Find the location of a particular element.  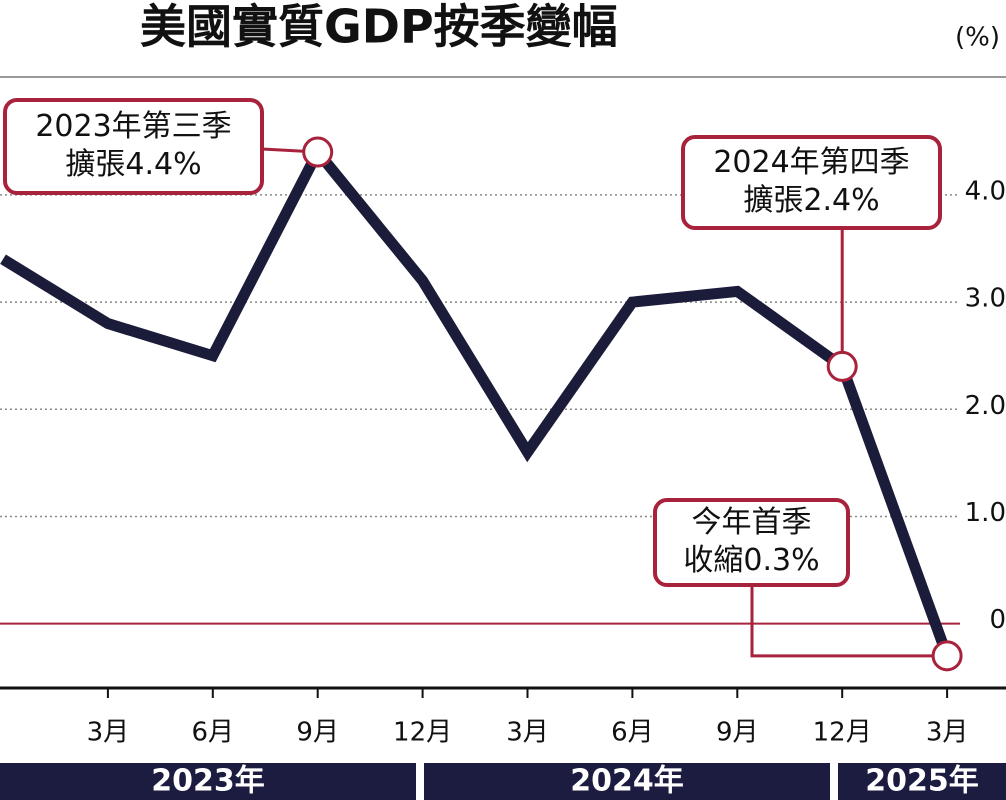

y-tick-label: 4.0 is located at coordinates (985, 191).